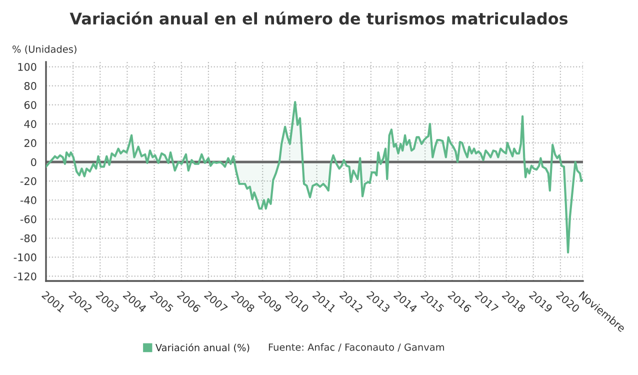 This screenshot has width=638, height=375. I want to click on y-tick-label: 80, so click(30, 86).